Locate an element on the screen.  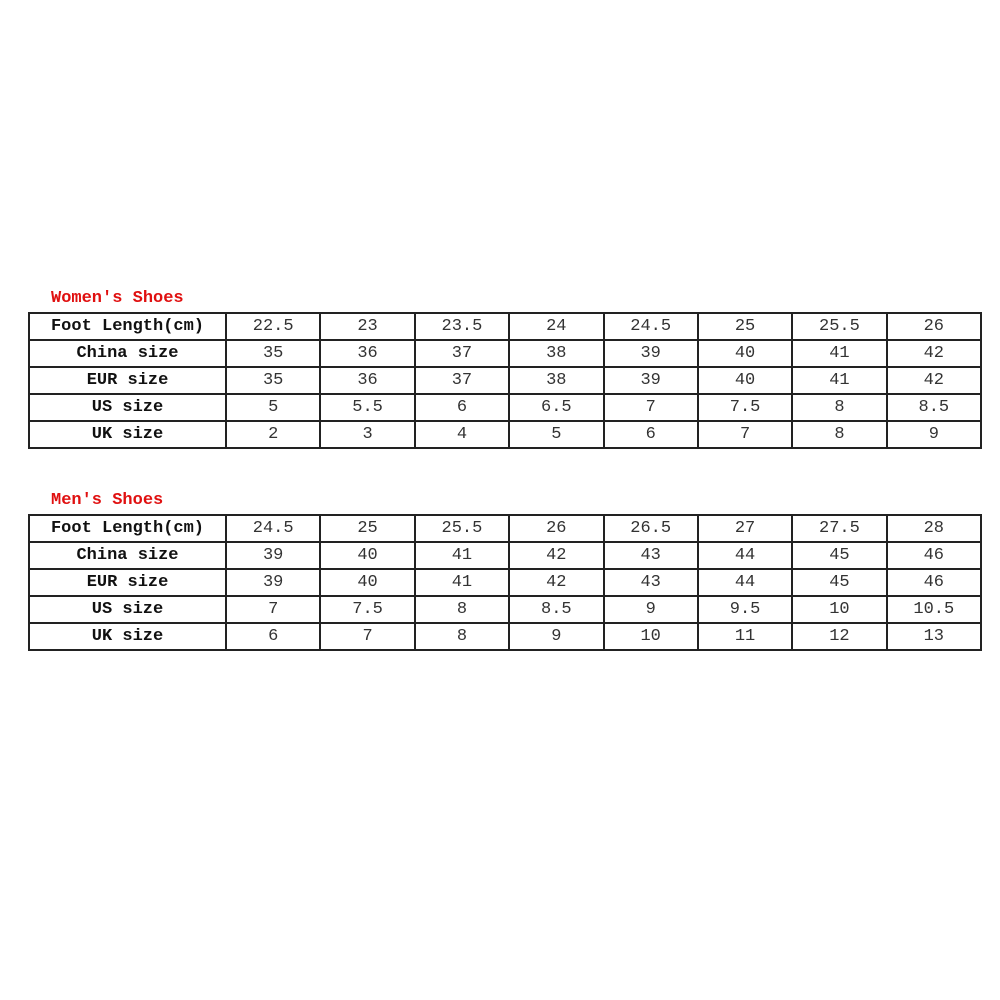
table-cell: 13 is located at coordinates (934, 636).